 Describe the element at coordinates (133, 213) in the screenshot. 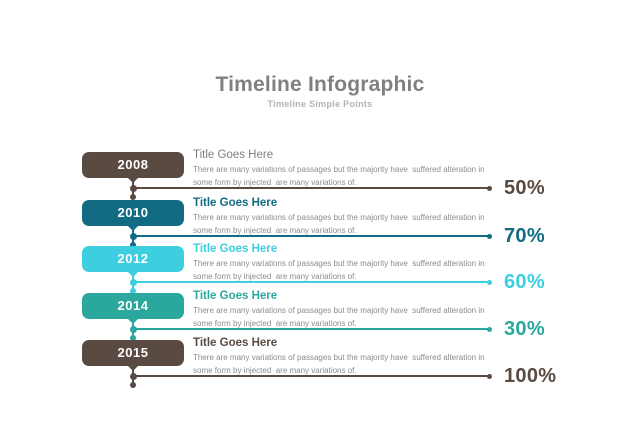

I see `year-badge: 2010` at that location.